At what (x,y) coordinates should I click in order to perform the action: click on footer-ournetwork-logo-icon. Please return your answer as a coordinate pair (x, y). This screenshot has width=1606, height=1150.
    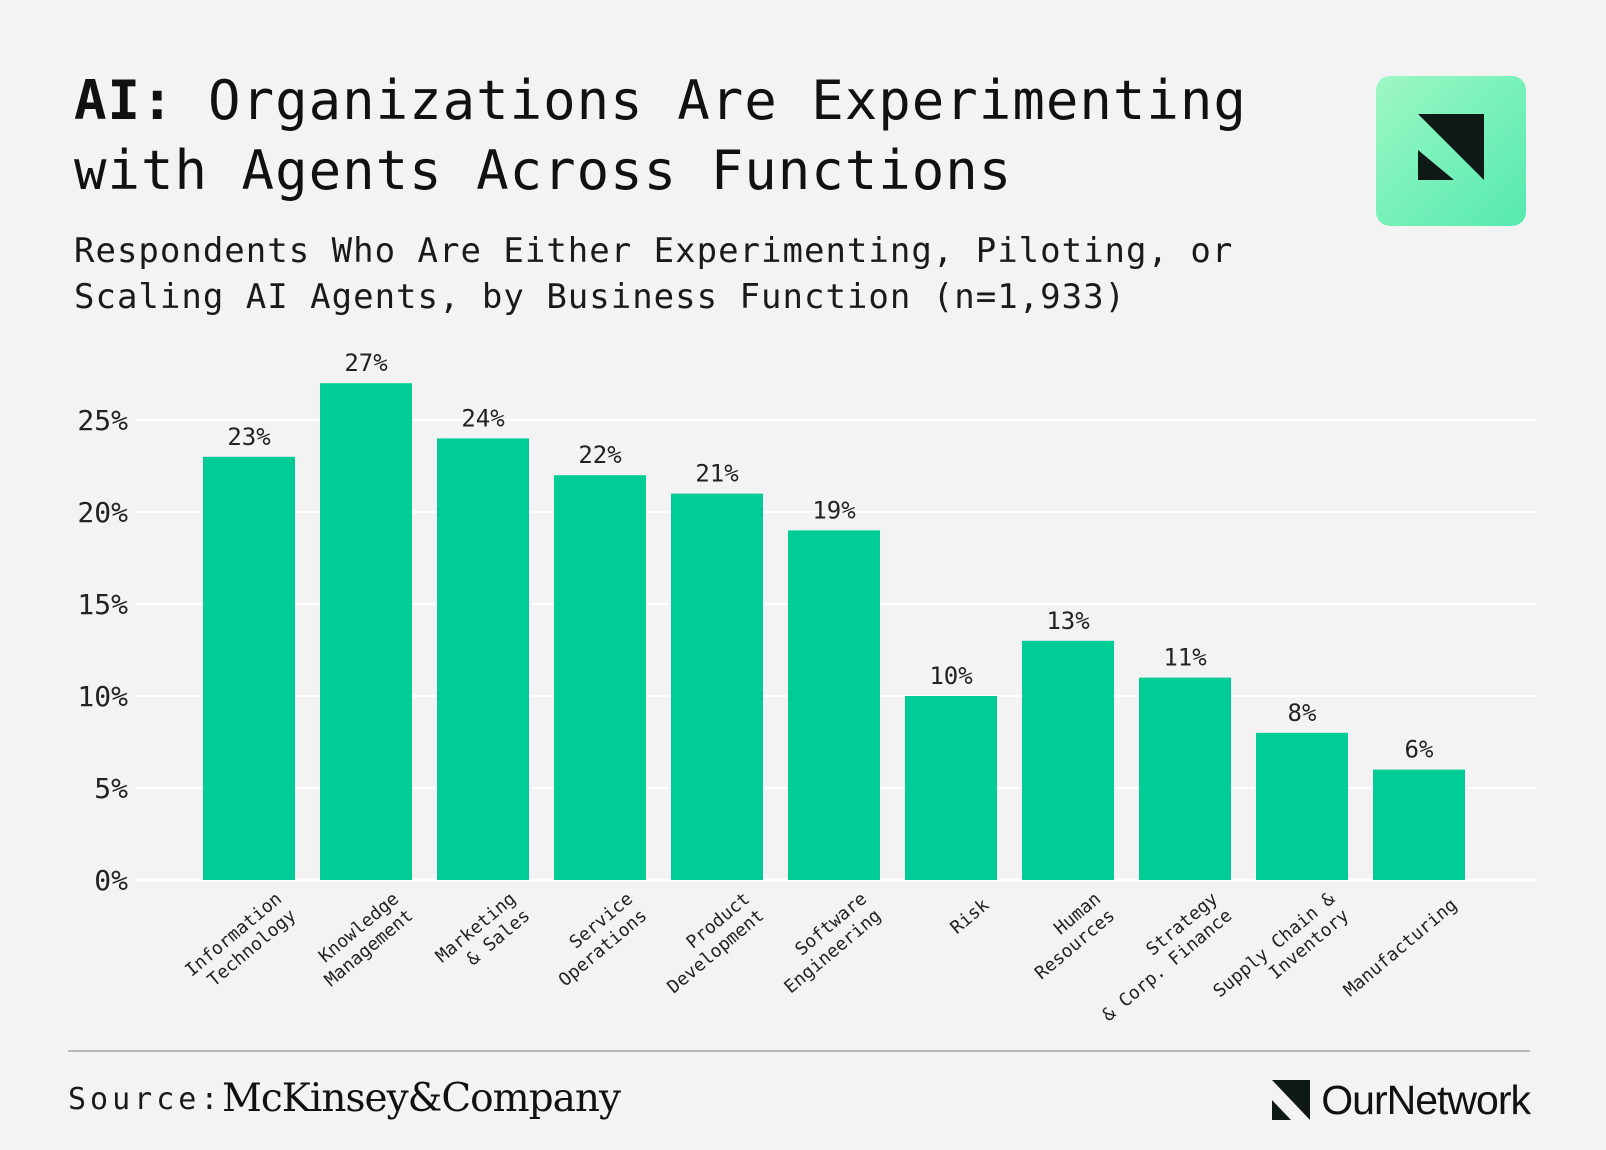
    Looking at the image, I should click on (1291, 1100).